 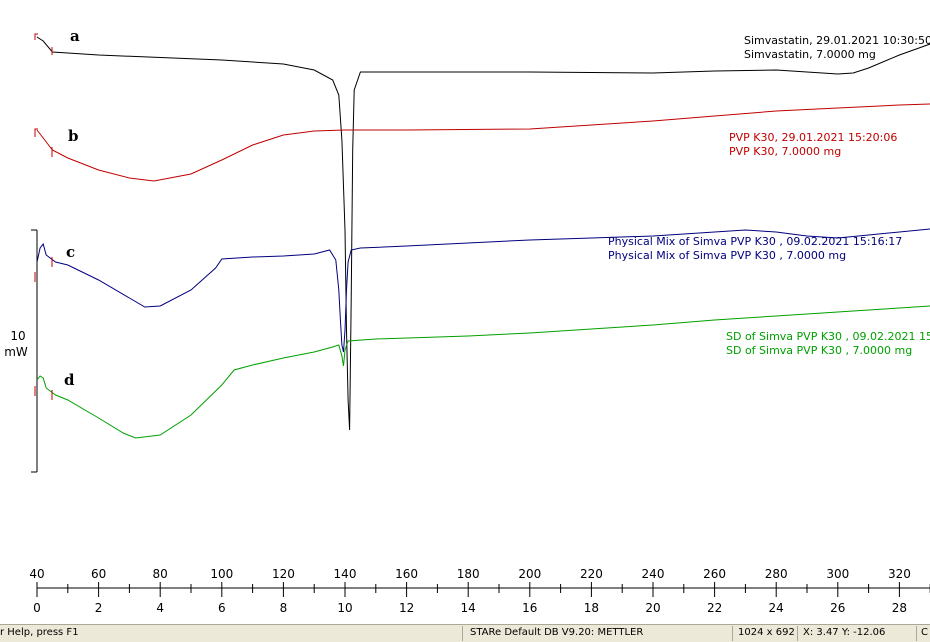 I want to click on time-tick-label: 0, so click(x=37, y=608).